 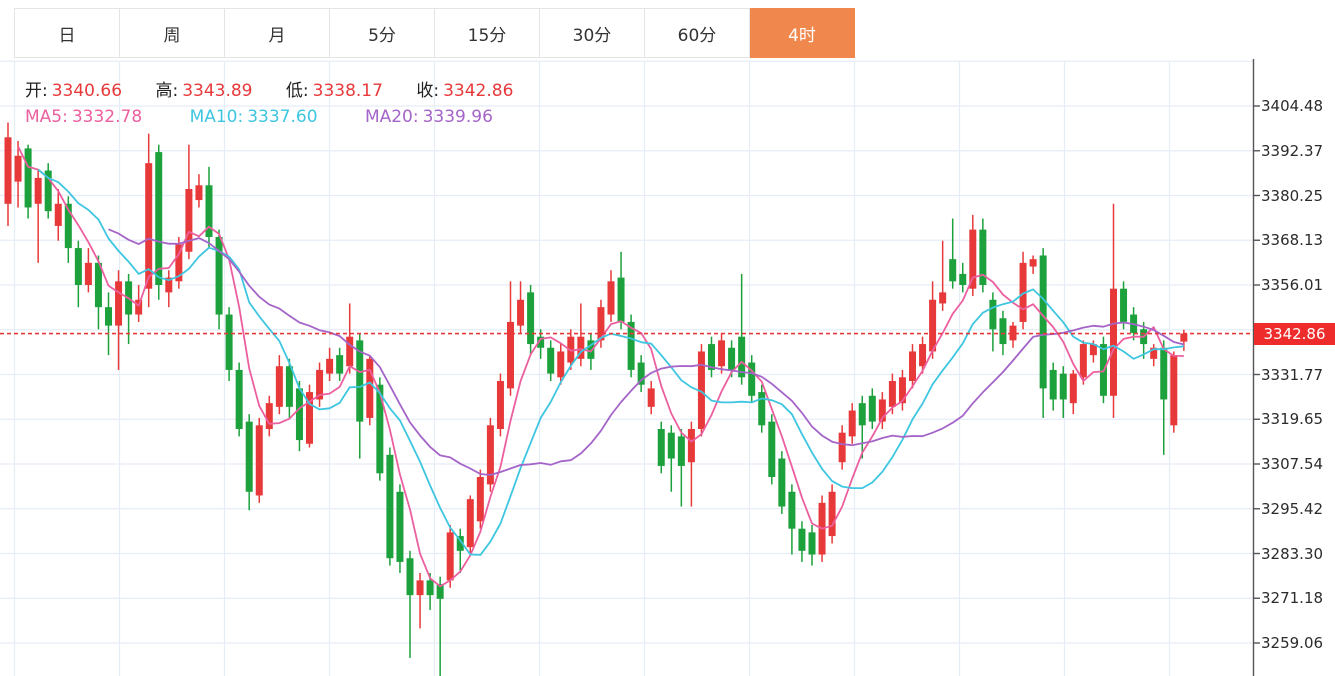 I want to click on timeframe-tab-日: 日, so click(x=67, y=33).